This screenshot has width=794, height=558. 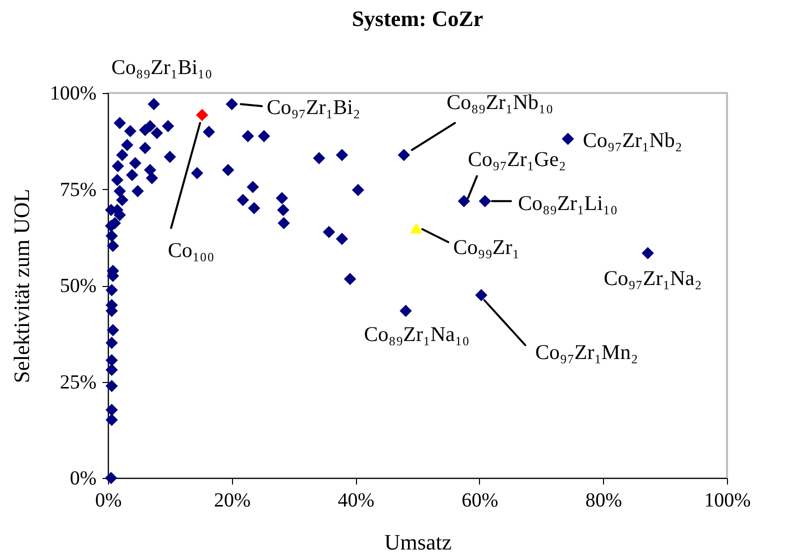 I want to click on annotation: Co₉₇Zr₁Mn₂, so click(x=586, y=352).